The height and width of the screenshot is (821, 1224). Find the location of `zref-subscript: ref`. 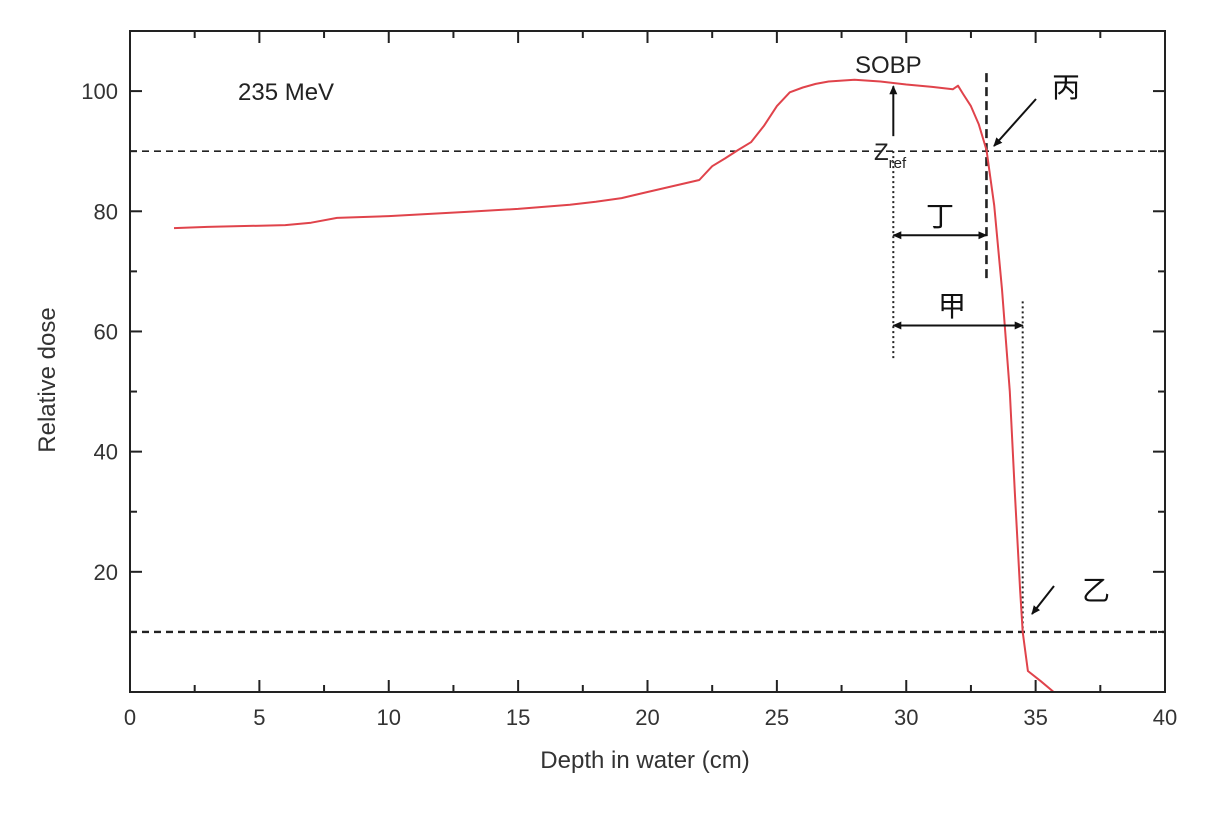

zref-subscript: ref is located at coordinates (898, 163).